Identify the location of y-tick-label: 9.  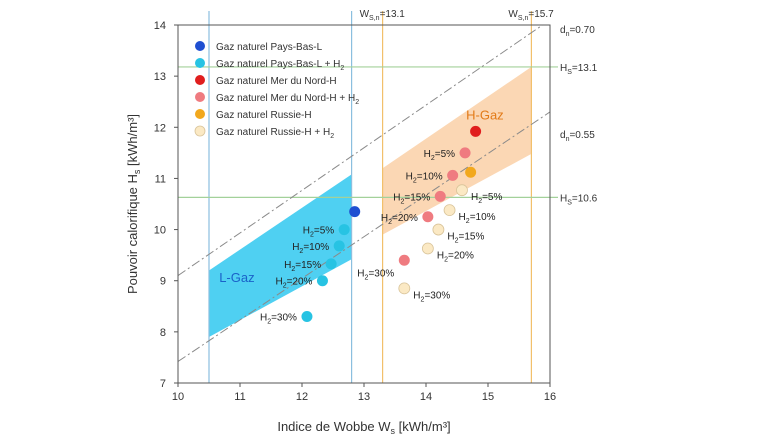
(163, 282).